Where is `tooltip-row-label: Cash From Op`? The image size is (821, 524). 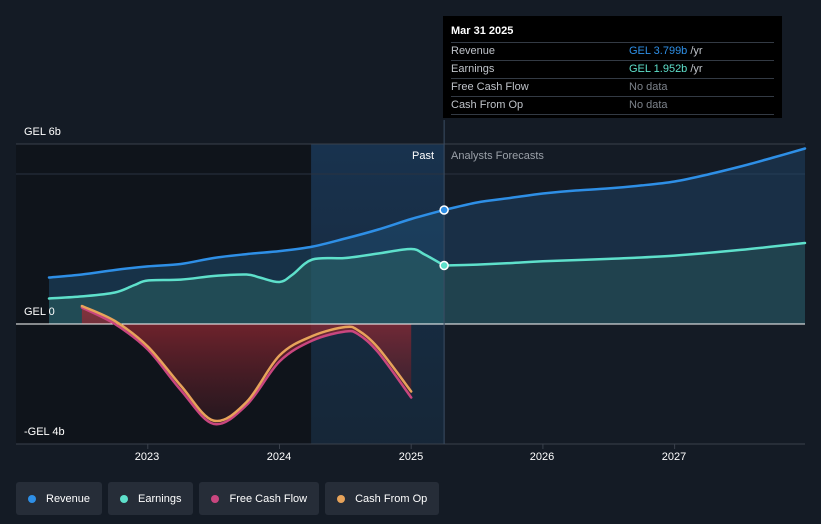 tooltip-row-label: Cash From Op is located at coordinates (487, 105).